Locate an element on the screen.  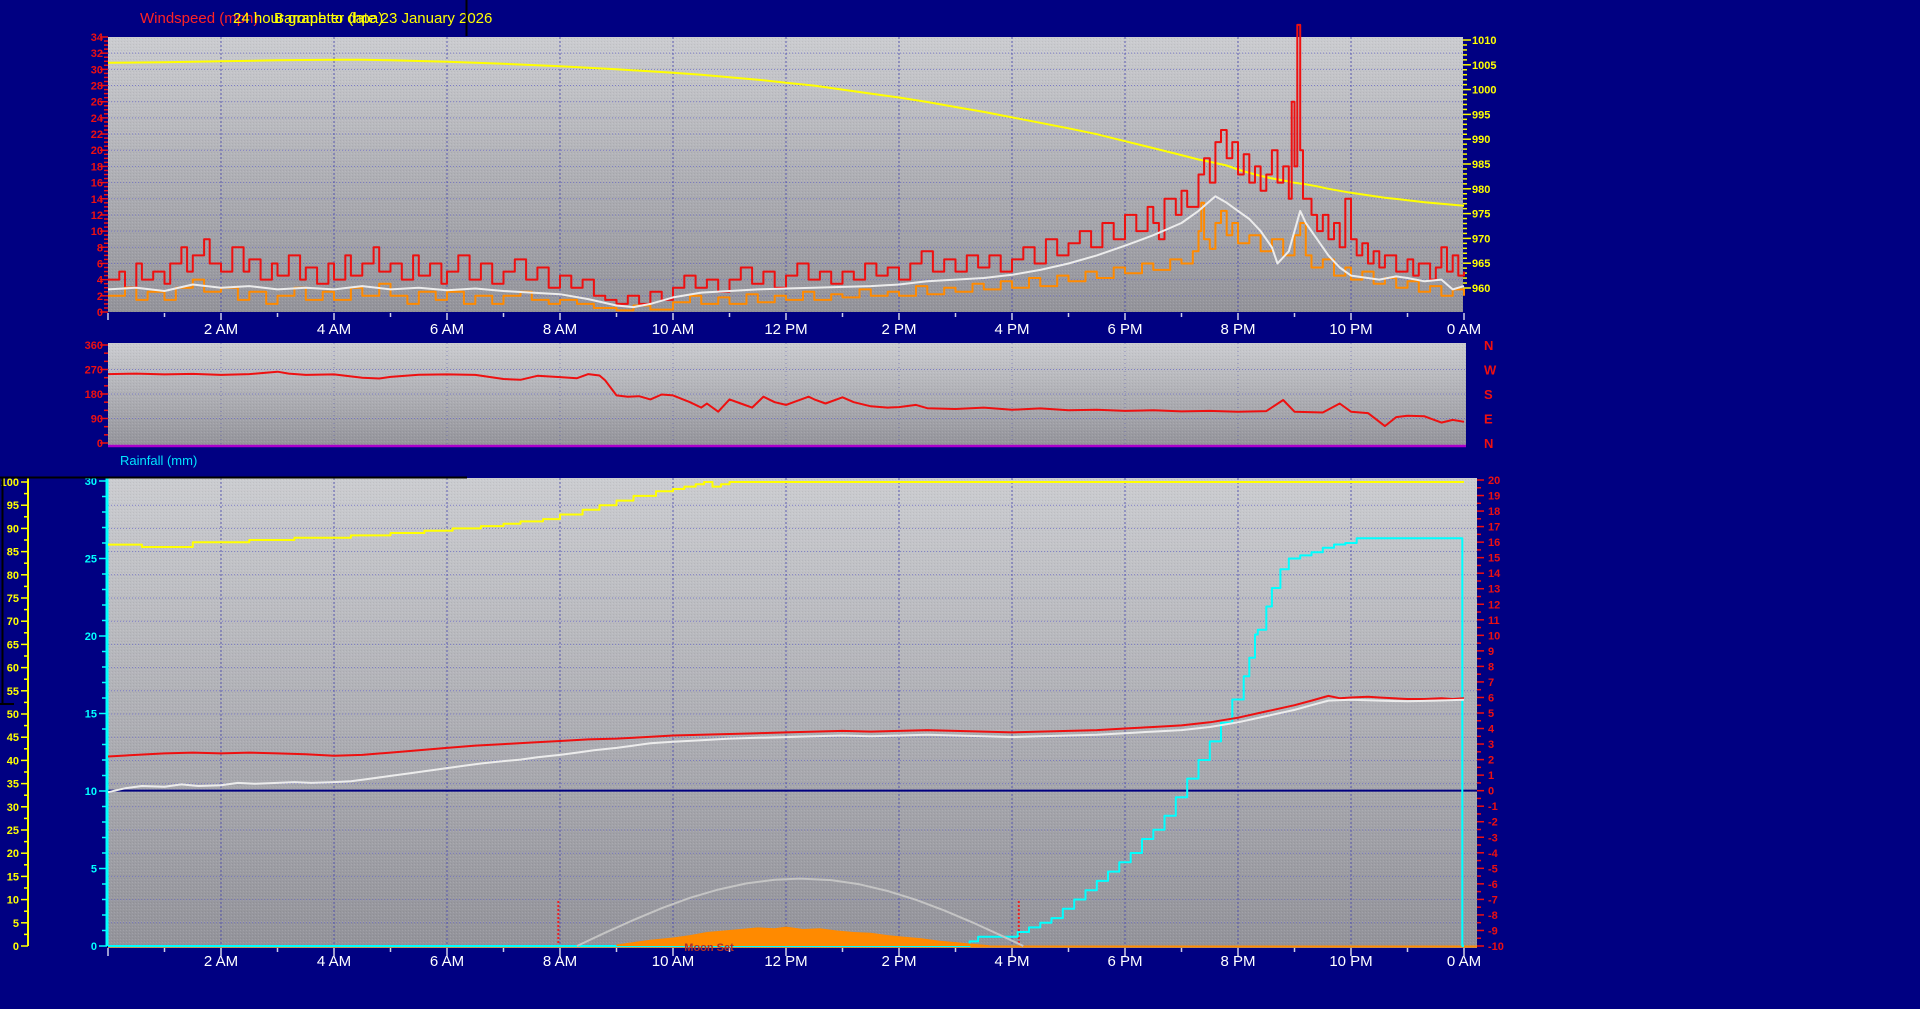
temp-tick-label: 13 is located at coordinates (1494, 590).